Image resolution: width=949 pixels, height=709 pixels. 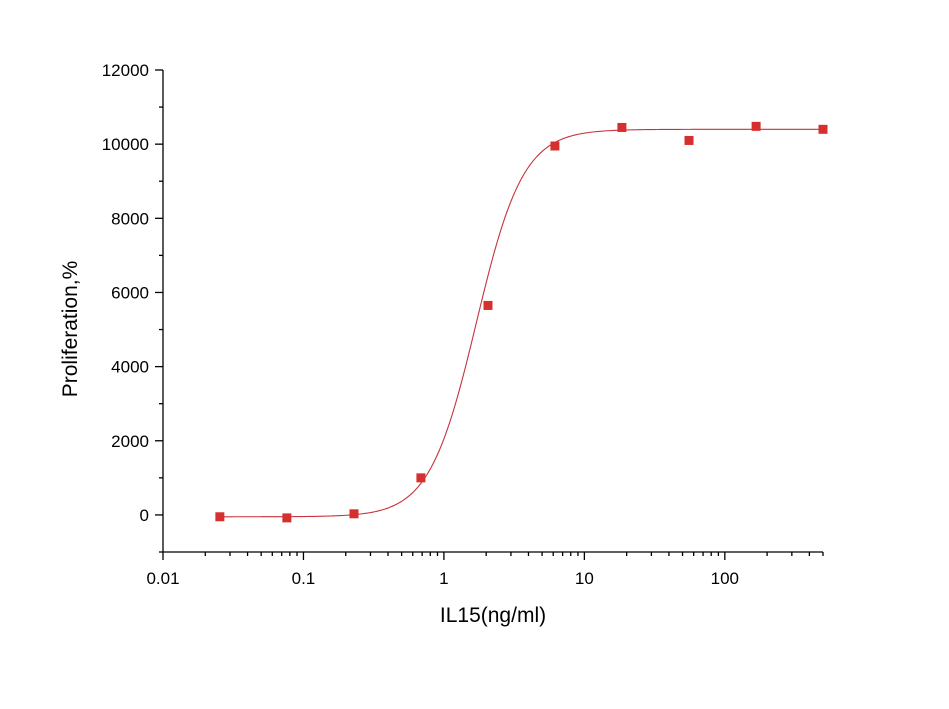 What do you see at coordinates (70, 329) in the screenshot?
I see `y-axis-title: Proliferation,%` at bounding box center [70, 329].